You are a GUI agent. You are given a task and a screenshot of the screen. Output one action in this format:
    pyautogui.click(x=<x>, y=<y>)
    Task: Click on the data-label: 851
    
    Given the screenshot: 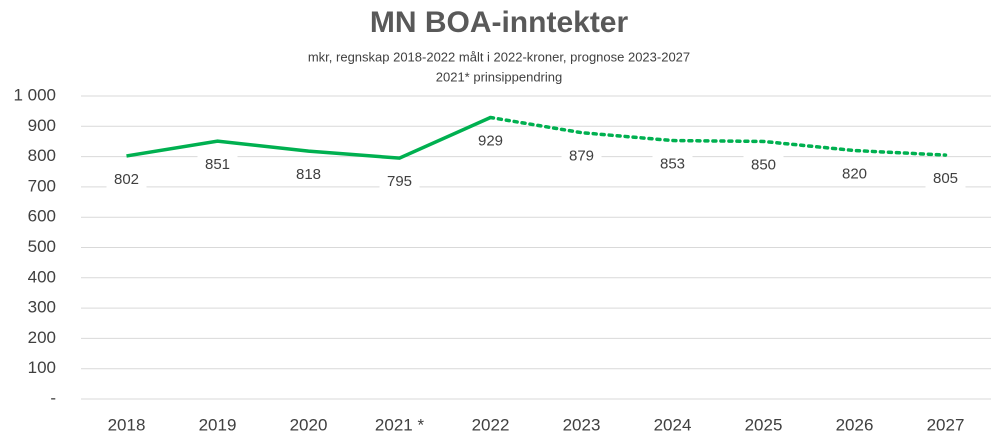 What is the action you would take?
    pyautogui.click(x=217, y=164)
    